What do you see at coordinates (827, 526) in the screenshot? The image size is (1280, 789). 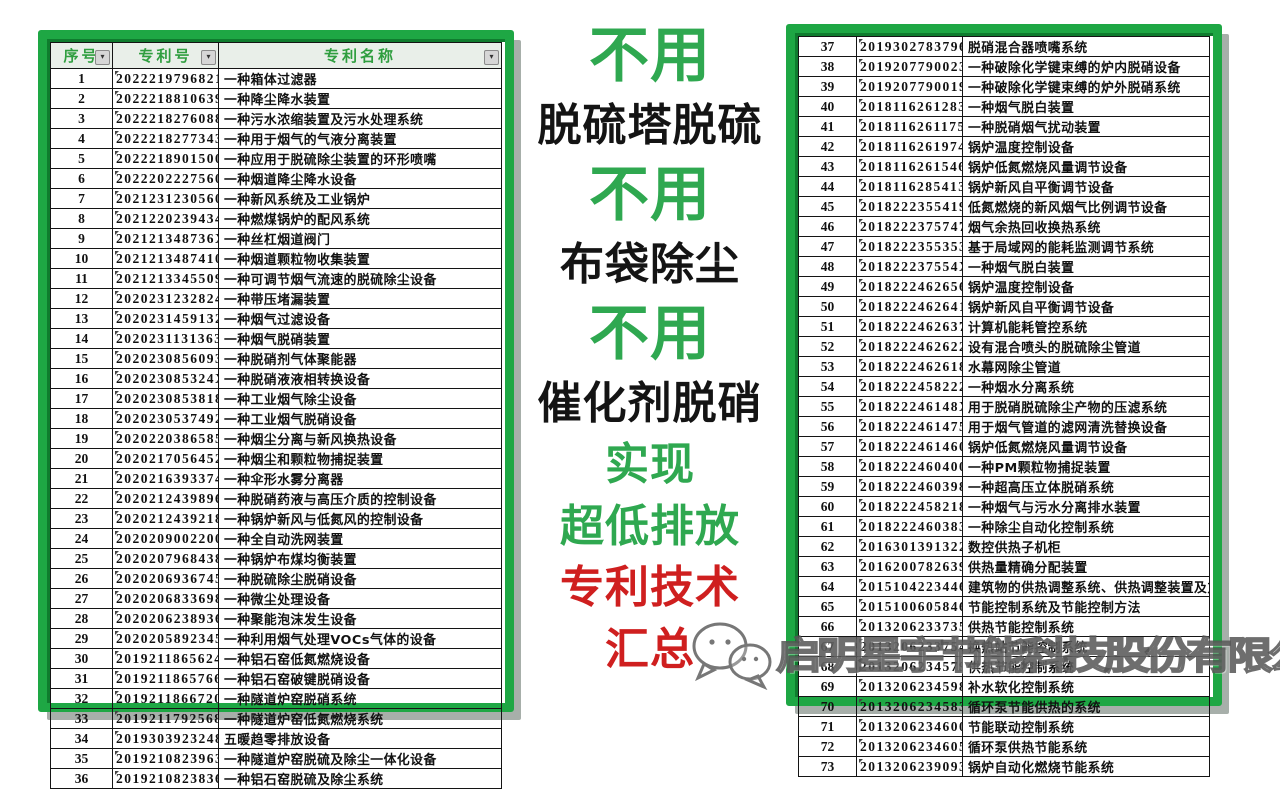 I see `cell-row-number: 61` at bounding box center [827, 526].